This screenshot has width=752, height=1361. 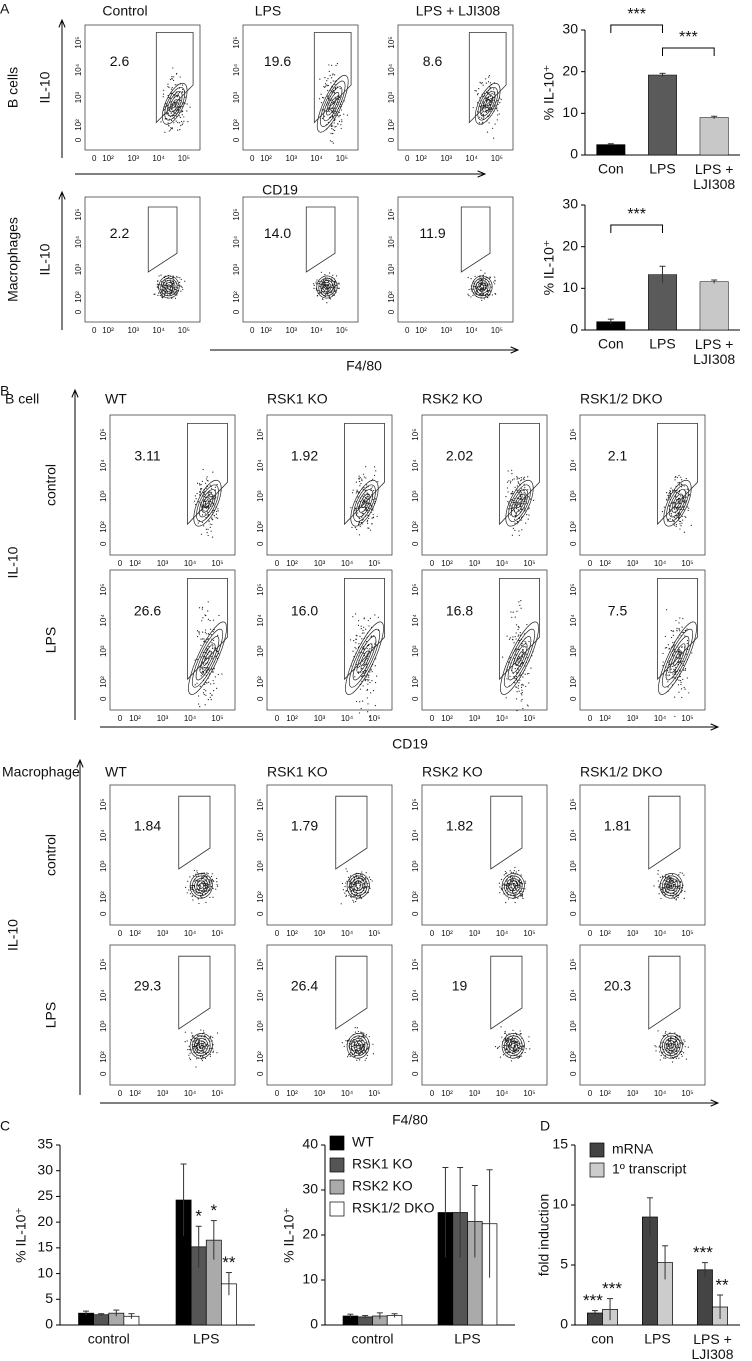 What do you see at coordinates (41, 772) in the screenshot?
I see `section-title: Macrophage` at bounding box center [41, 772].